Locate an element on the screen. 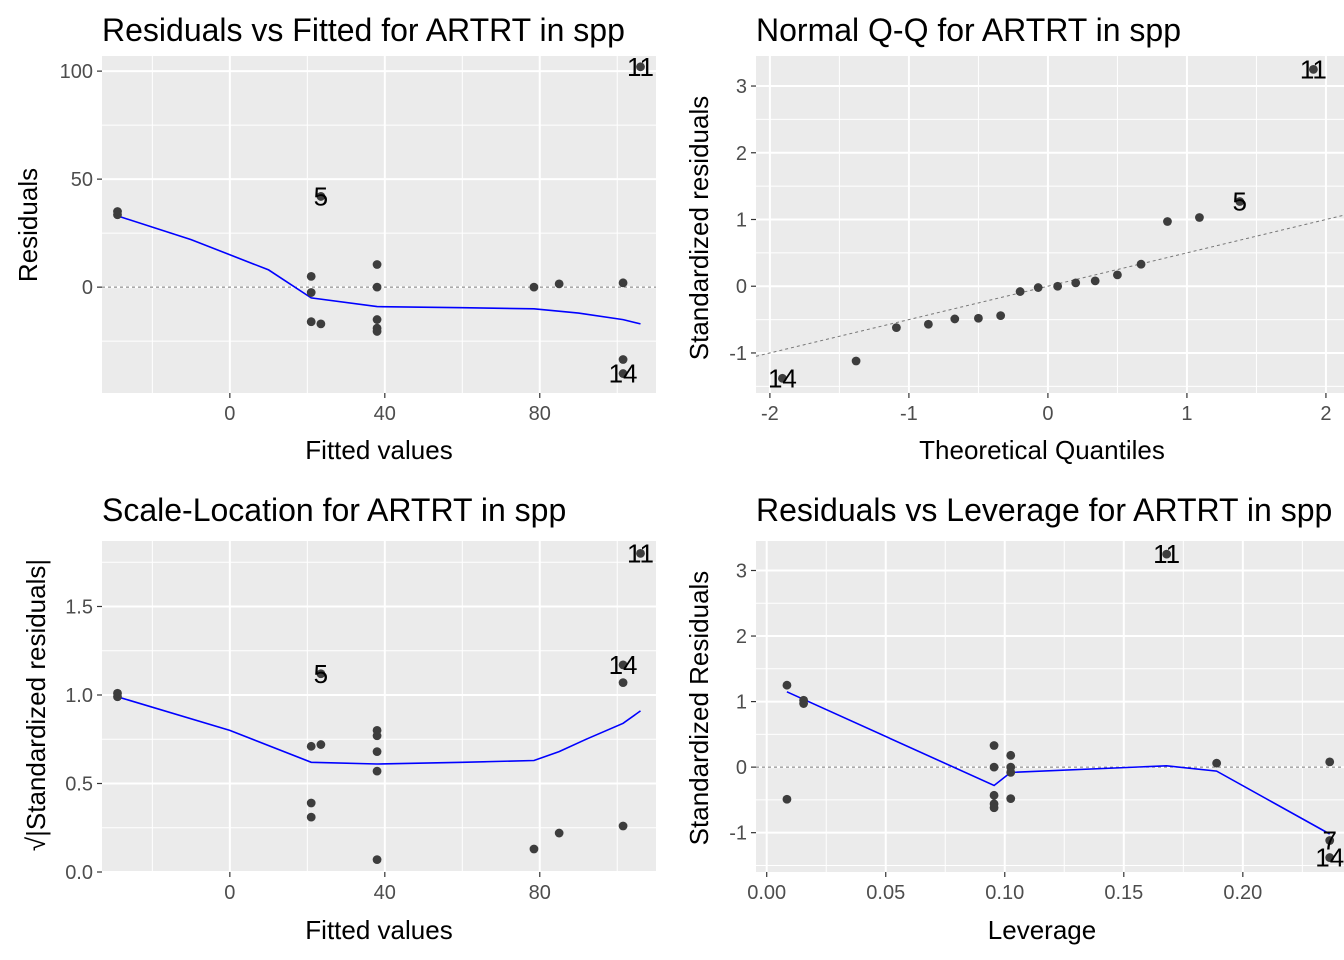  x-axis-label: Fitted values is located at coordinates (378, 930).